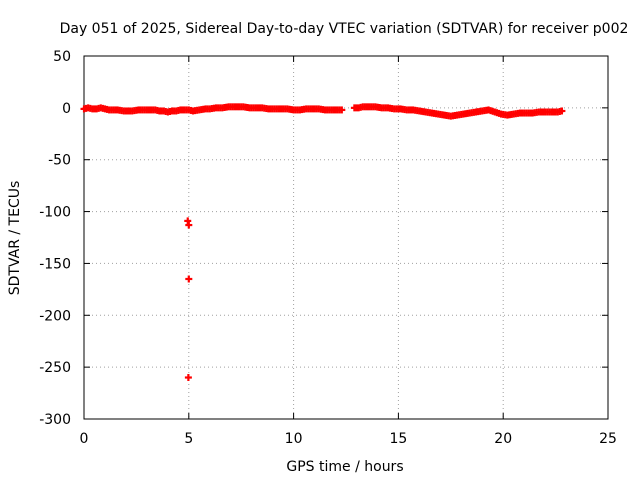  Describe the element at coordinates (608, 439) in the screenshot. I see `x-tick-label: 25` at that location.